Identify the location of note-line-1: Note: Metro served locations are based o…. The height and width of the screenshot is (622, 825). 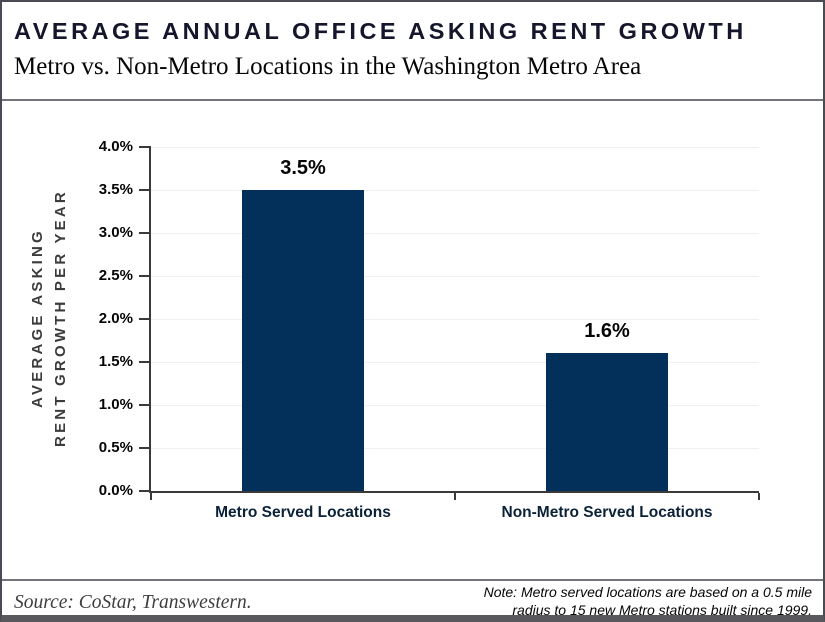
(647, 592).